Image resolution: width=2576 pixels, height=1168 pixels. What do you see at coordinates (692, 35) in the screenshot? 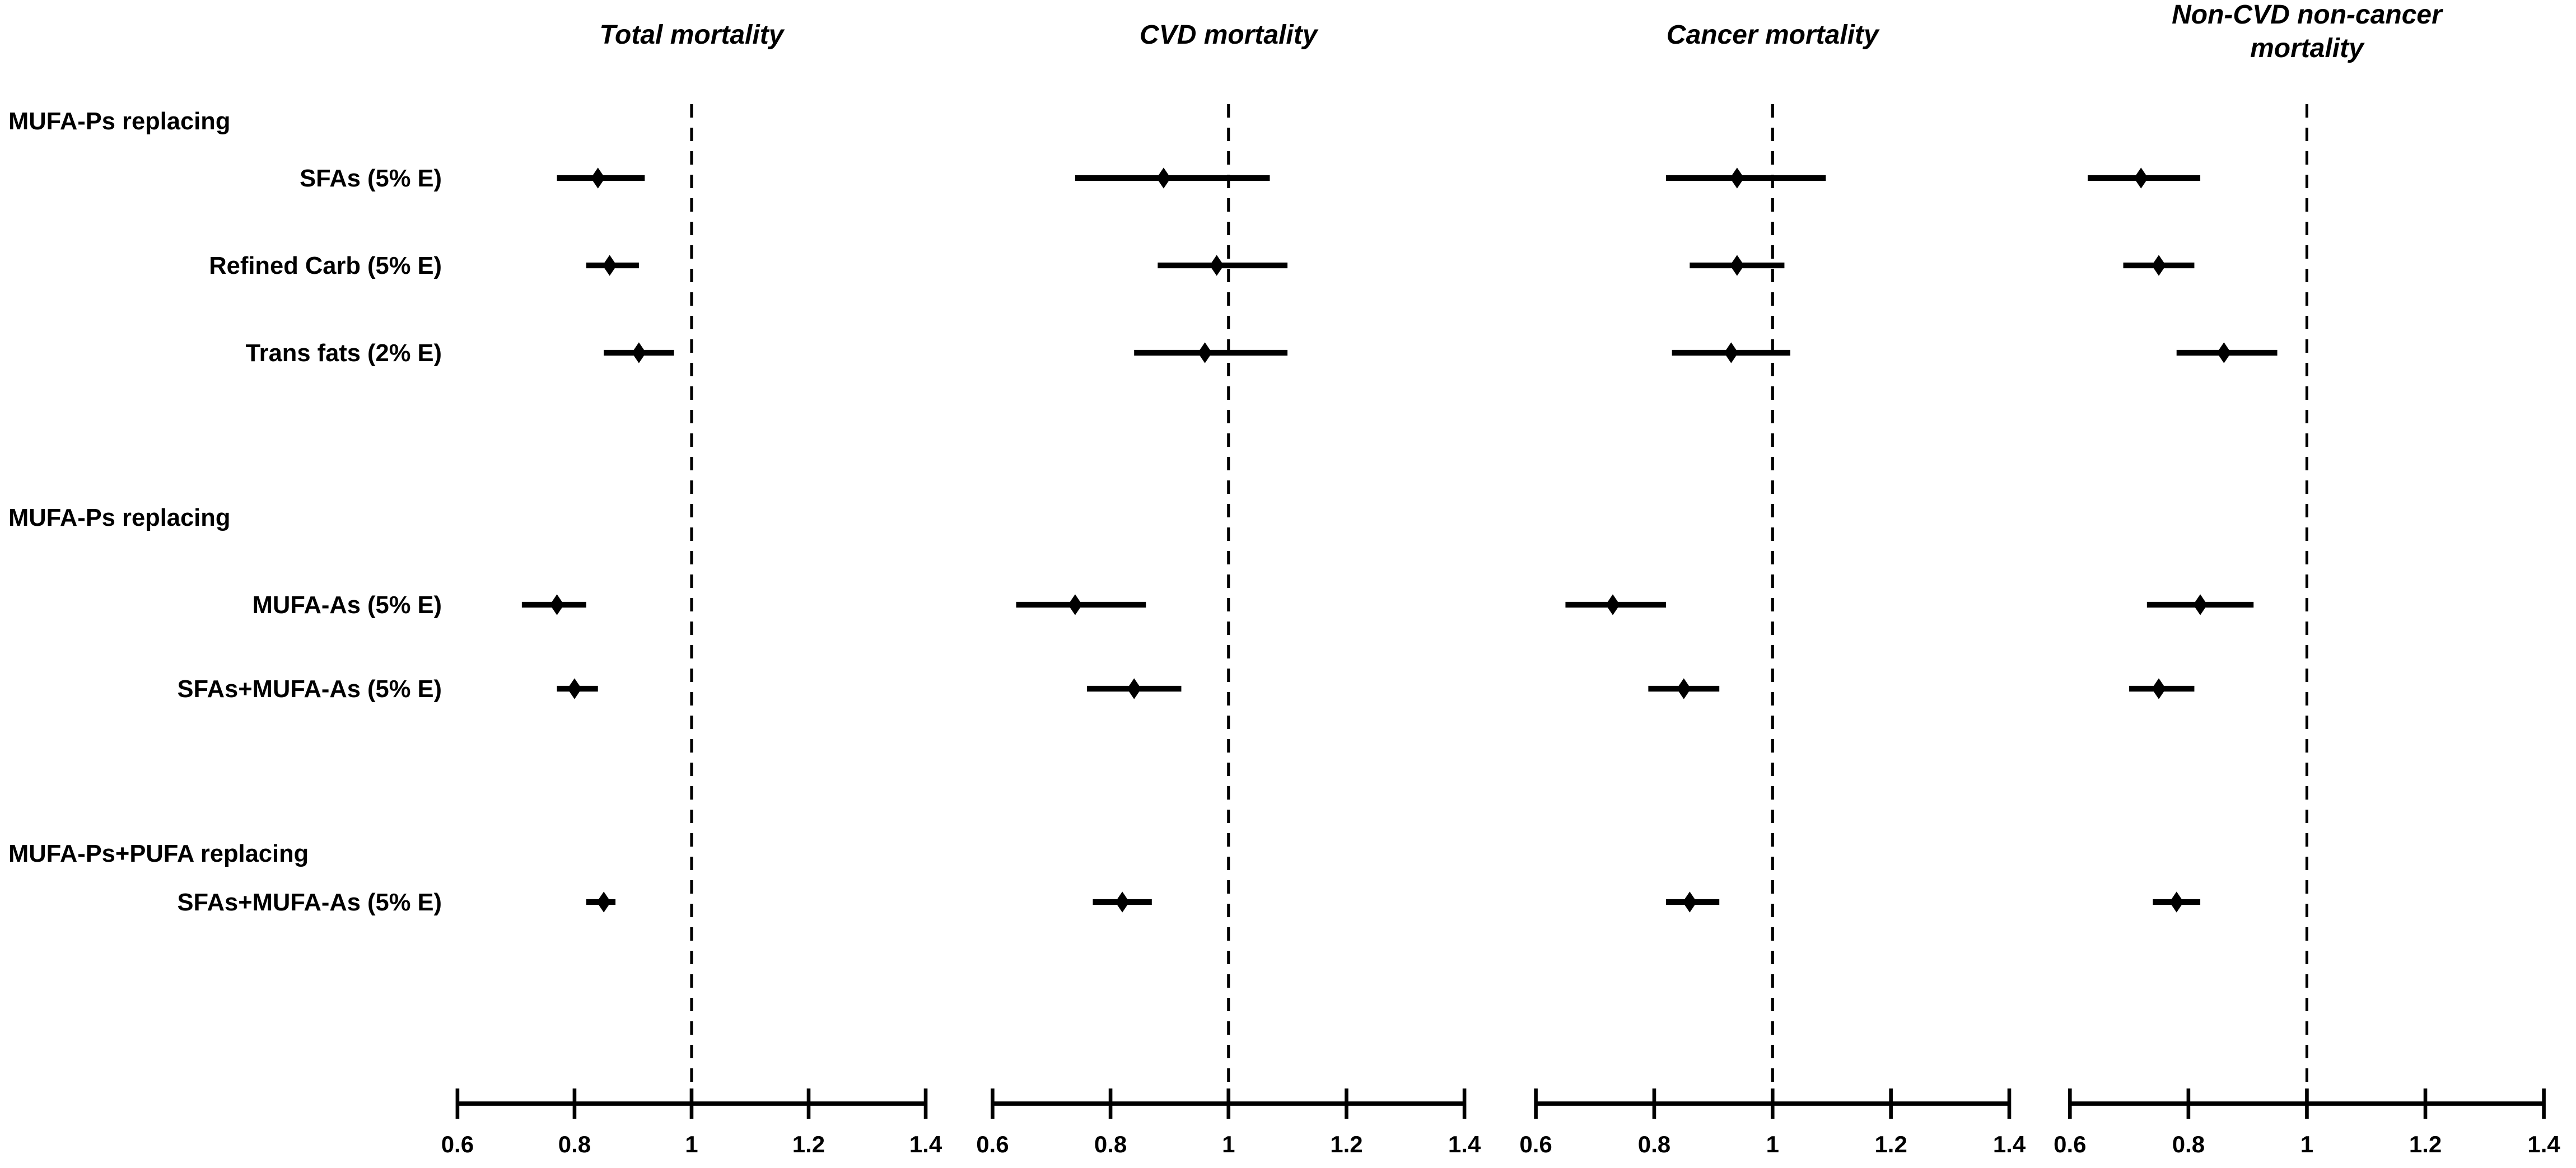
I see `panel-title: Total mortality` at bounding box center [692, 35].